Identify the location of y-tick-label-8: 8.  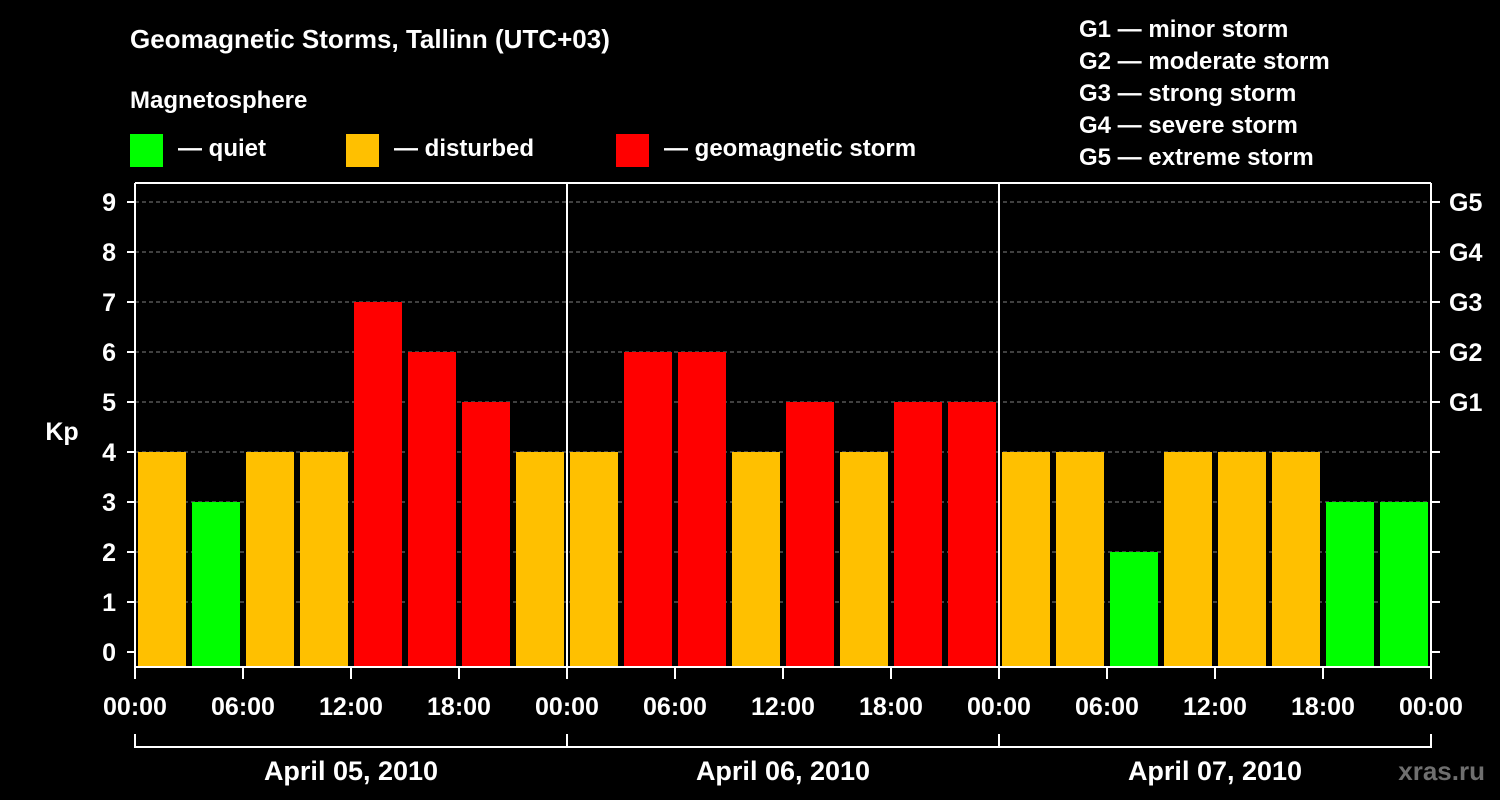
(109, 253).